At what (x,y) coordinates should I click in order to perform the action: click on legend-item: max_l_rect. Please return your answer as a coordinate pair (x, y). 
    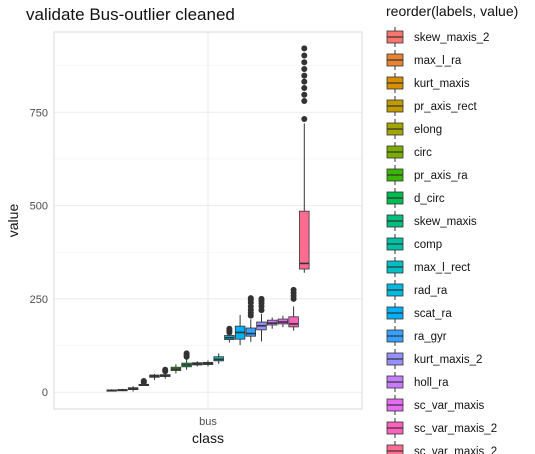
    Looking at the image, I should click on (428, 267).